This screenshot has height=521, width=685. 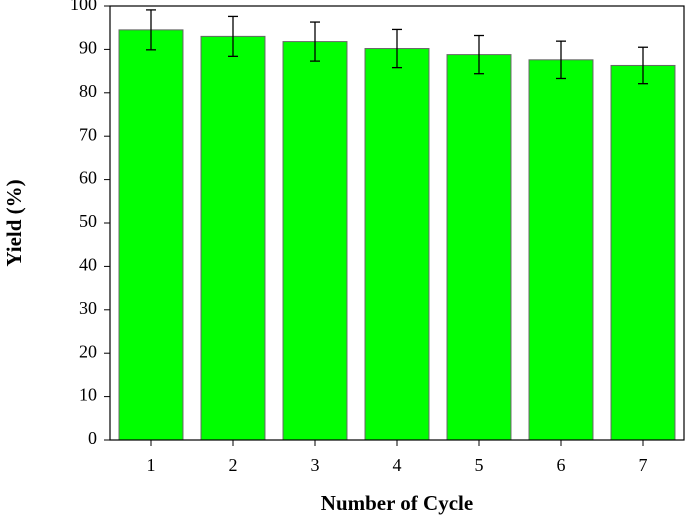 I want to click on y-tick-label: 90, so click(x=88, y=48).